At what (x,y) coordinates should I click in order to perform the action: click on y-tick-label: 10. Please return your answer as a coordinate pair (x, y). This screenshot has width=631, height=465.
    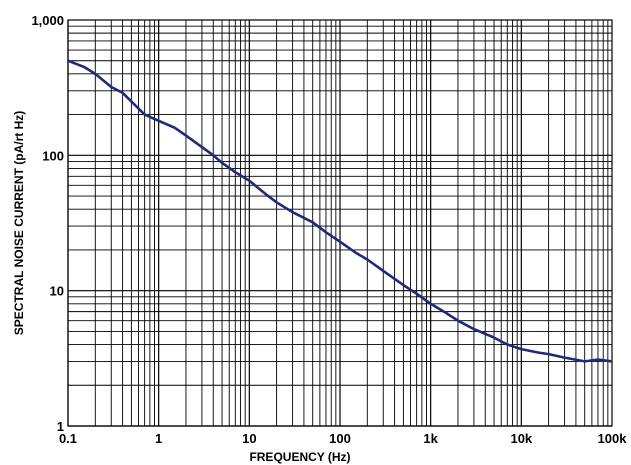
    Looking at the image, I should click on (57, 291).